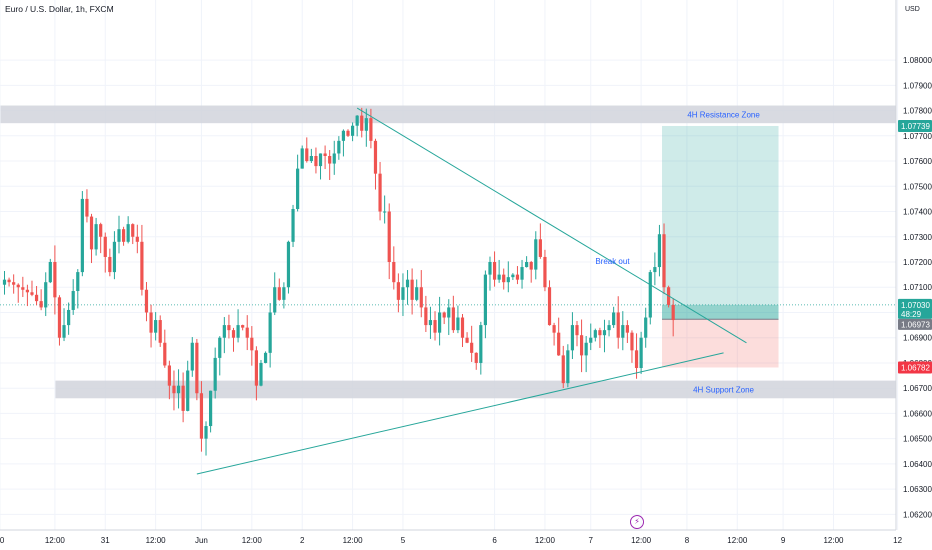  What do you see at coordinates (612, 261) in the screenshot?
I see `breakout-label: Break out` at bounding box center [612, 261].